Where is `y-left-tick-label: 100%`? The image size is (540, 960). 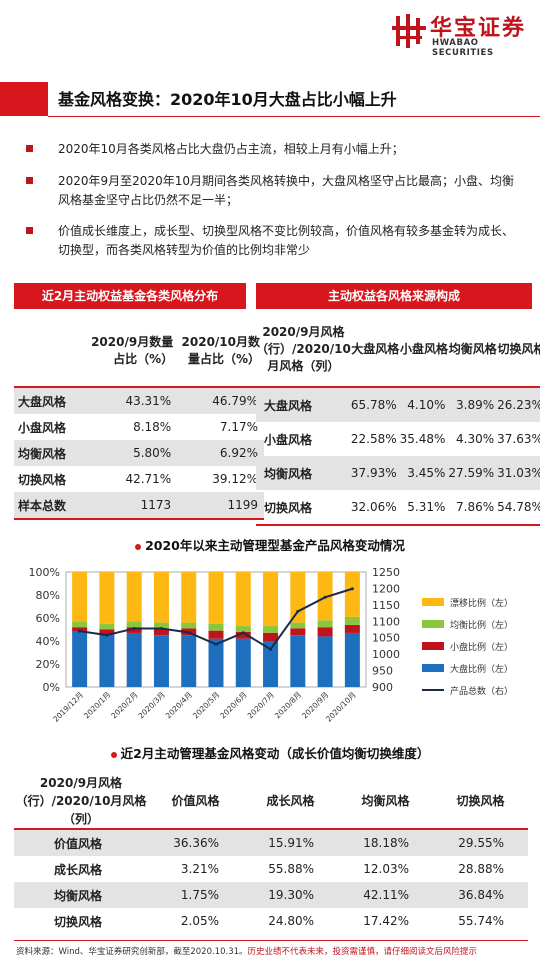 y-left-tick-label: 100% is located at coordinates (44, 572).